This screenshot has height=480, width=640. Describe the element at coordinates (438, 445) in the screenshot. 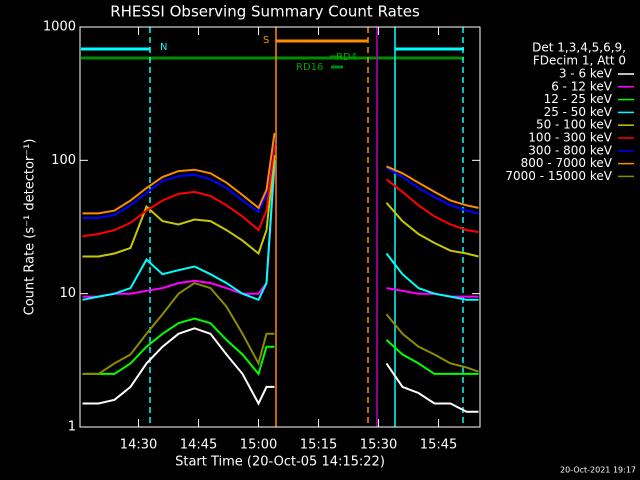

I see `x-tick-label: 15:45` at that location.